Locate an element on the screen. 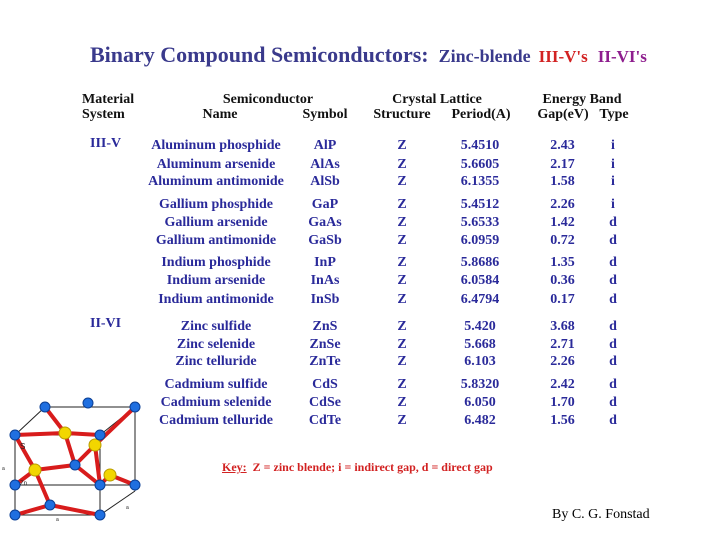  cell-symbol: ZnS is located at coordinates (325, 326).